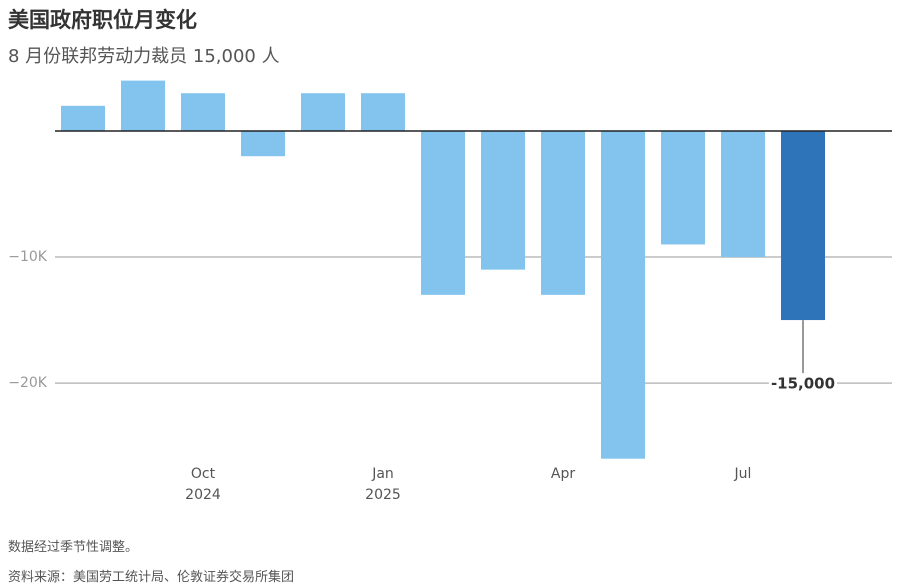 This screenshot has width=897, height=586. I want to click on note: 数据经过季节性调整。, so click(73, 547).